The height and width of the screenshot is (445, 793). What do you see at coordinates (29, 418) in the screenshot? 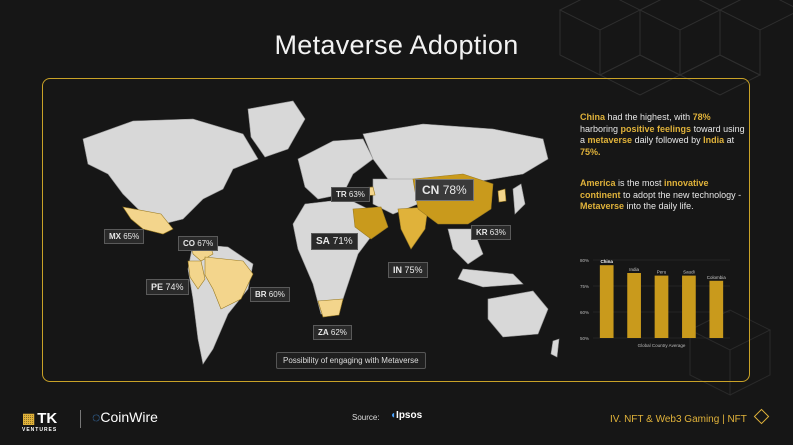
I see `grid-icon: ▦` at bounding box center [29, 418].